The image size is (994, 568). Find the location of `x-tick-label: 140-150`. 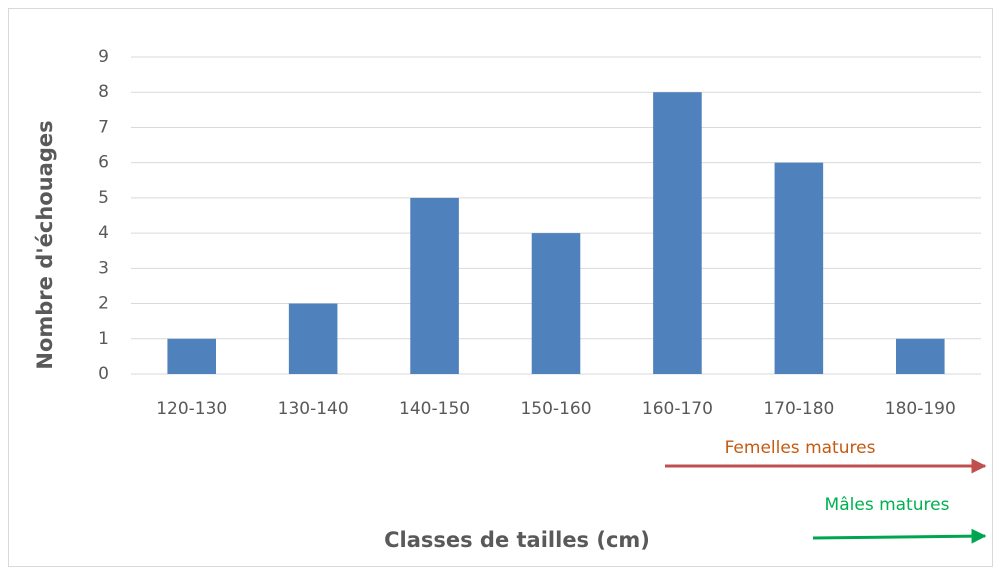

x-tick-label: 140-150 is located at coordinates (434, 409).